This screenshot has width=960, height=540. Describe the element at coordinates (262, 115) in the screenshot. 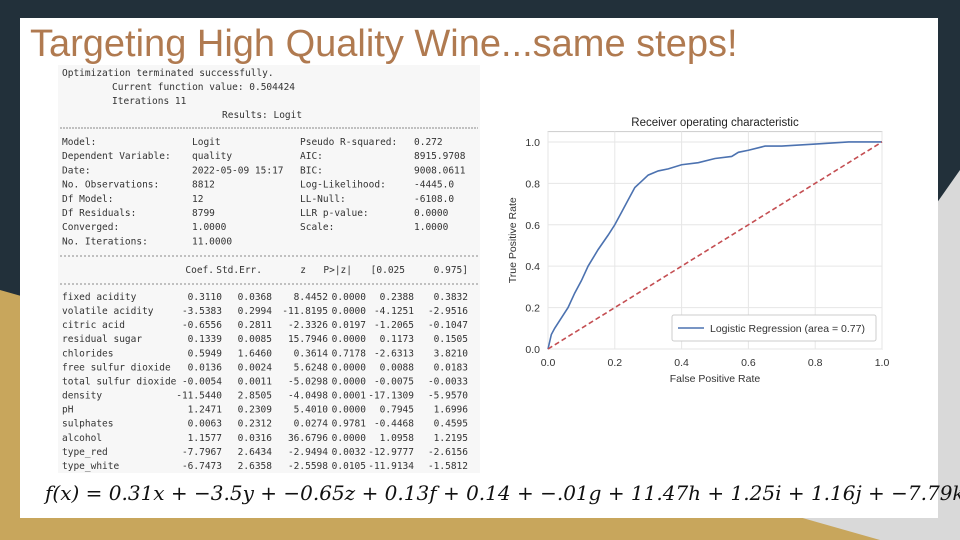

I see `results-title: Results: Logit` at that location.